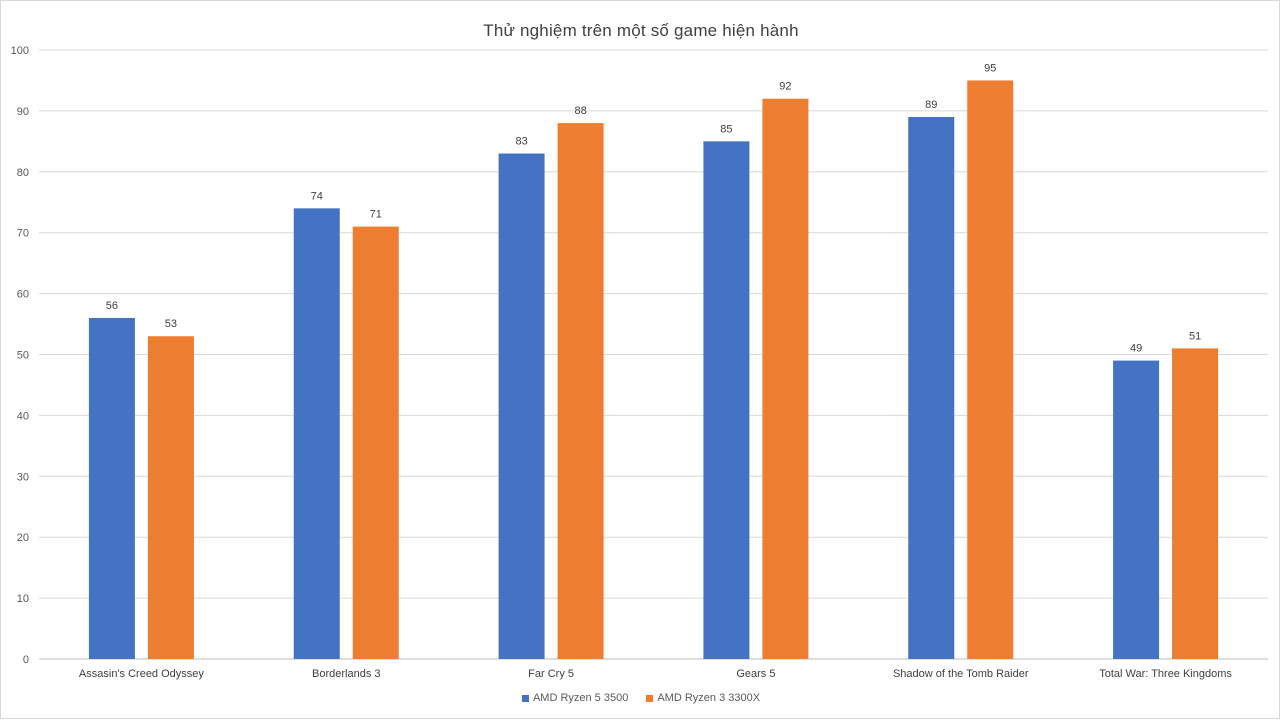 The height and width of the screenshot is (720, 1280). Describe the element at coordinates (23, 173) in the screenshot. I see `y-tick-label: 80` at that location.